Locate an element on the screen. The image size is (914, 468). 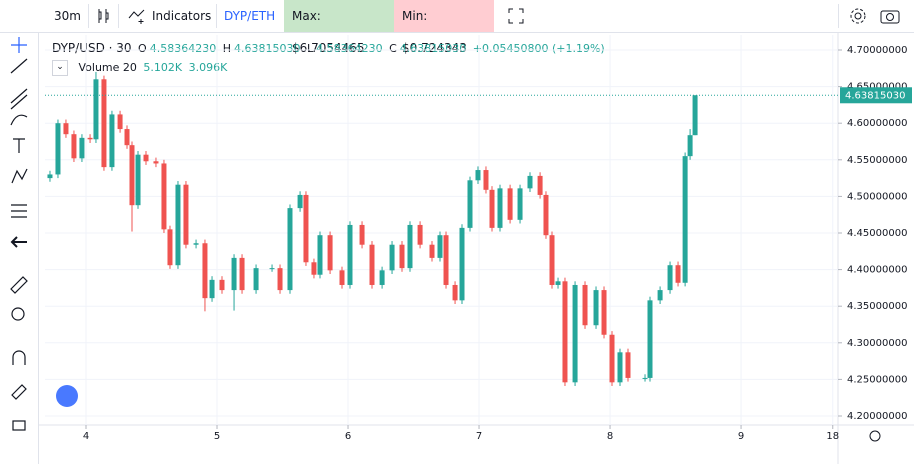
collapse-button: ⌄ is located at coordinates (60, 68).